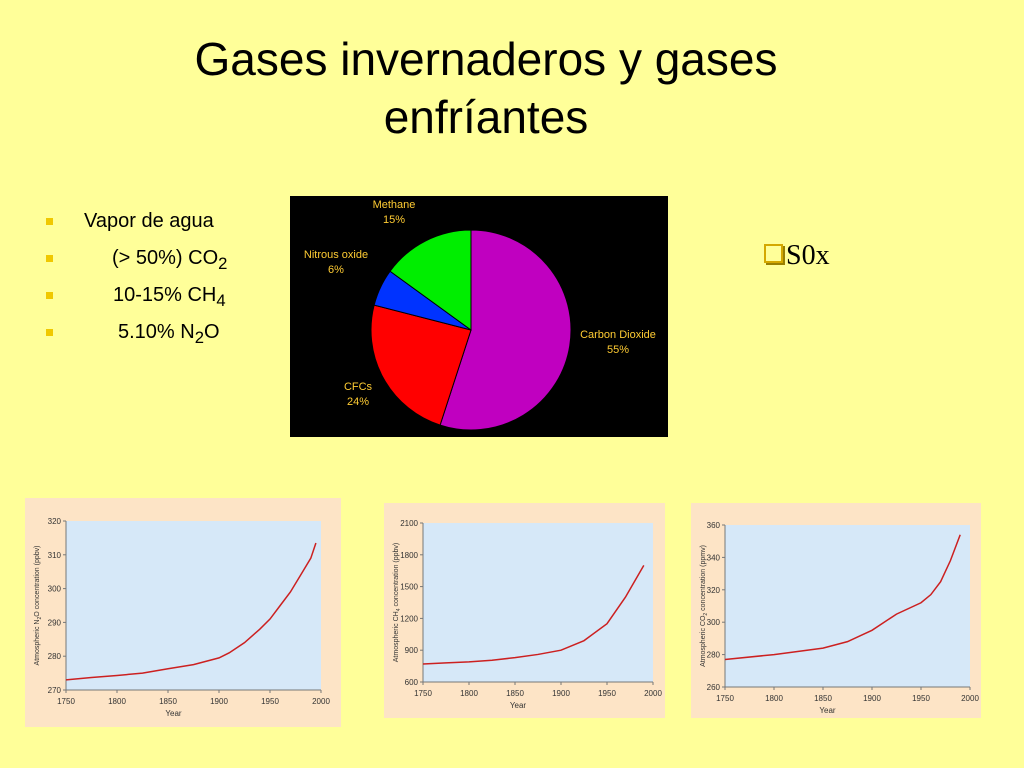 The image size is (1024, 768). What do you see at coordinates (412, 650) in the screenshot?
I see `y-tick-label: 900` at bounding box center [412, 650].